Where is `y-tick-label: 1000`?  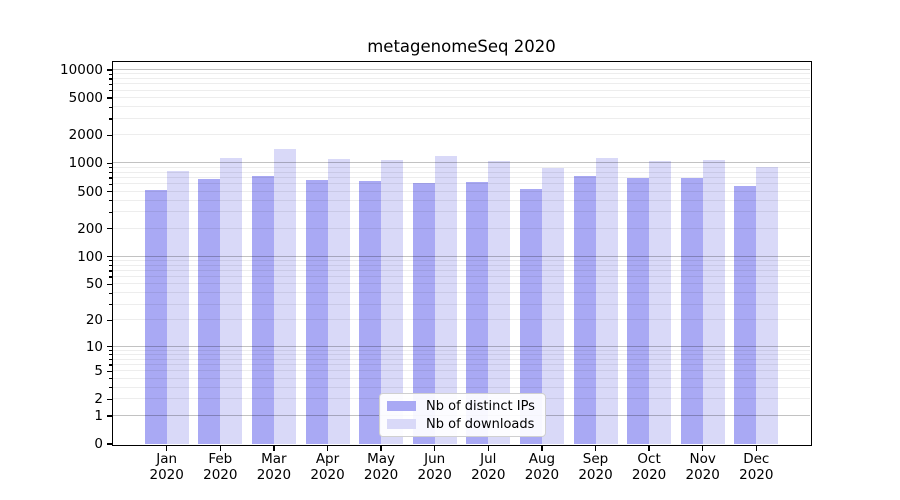
y-tick-label: 1000 is located at coordinates (85, 163).